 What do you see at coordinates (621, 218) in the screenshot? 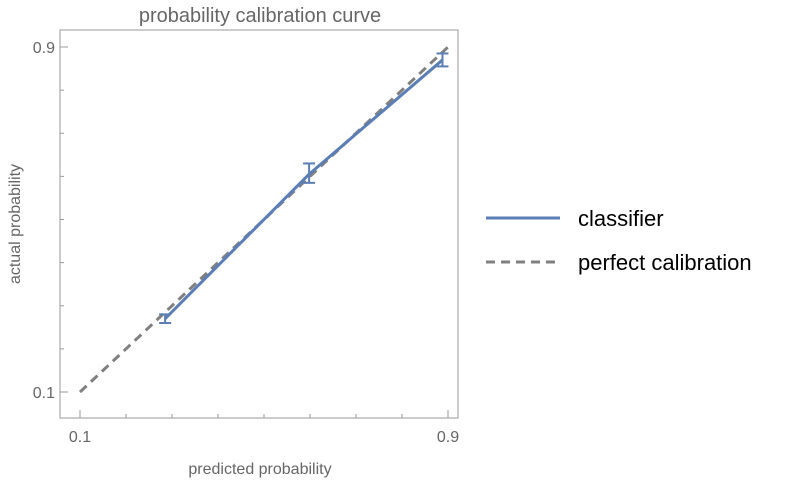
I see `legend-label-classifier: classifier` at bounding box center [621, 218].